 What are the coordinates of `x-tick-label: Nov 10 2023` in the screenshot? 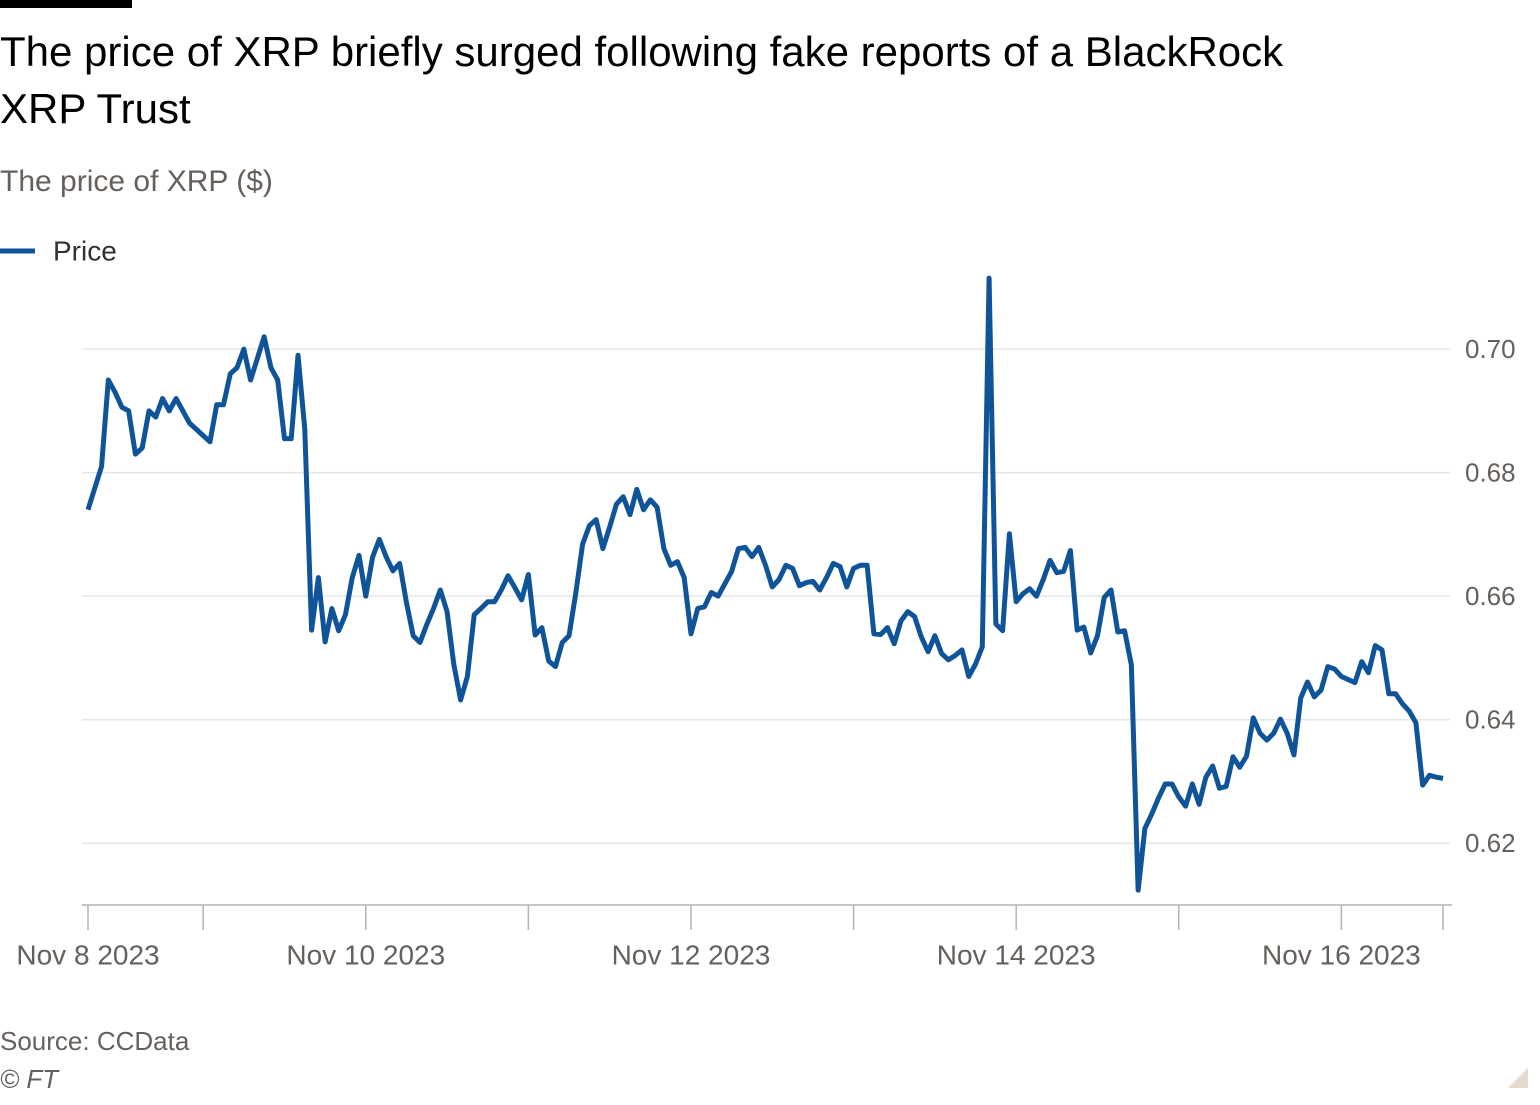 It's located at (365, 954).